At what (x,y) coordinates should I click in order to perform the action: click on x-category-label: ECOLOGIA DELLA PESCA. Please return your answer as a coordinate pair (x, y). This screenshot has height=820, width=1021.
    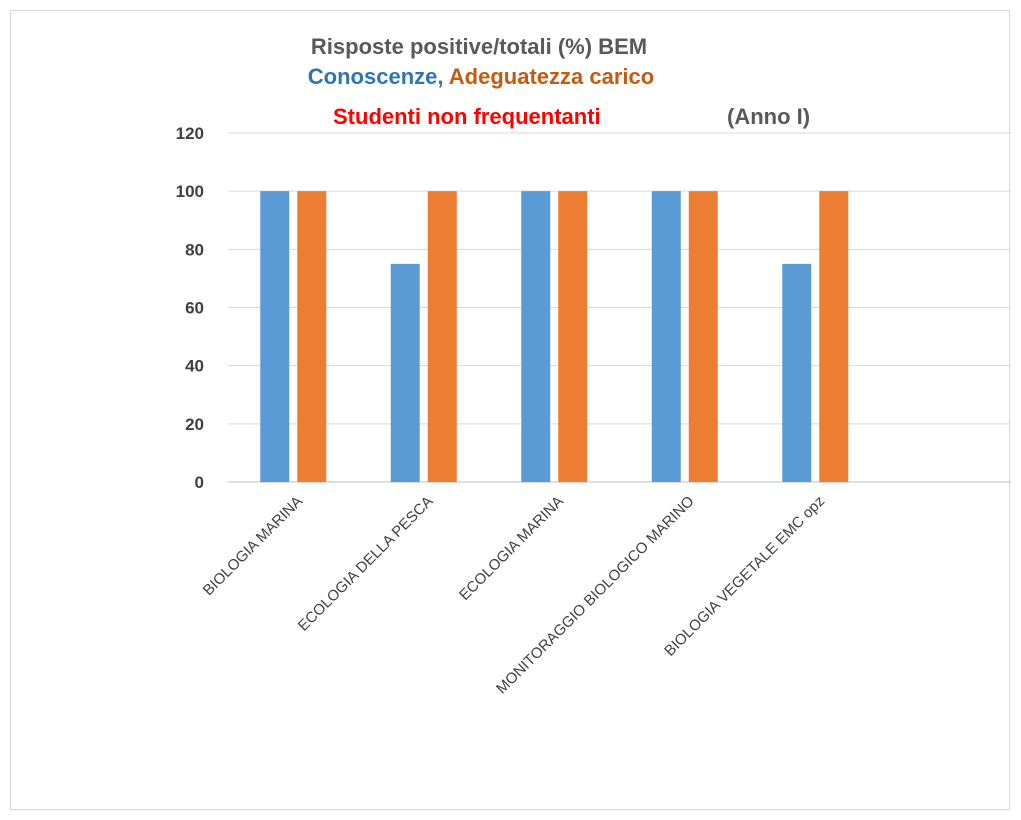
    Looking at the image, I should click on (366, 564).